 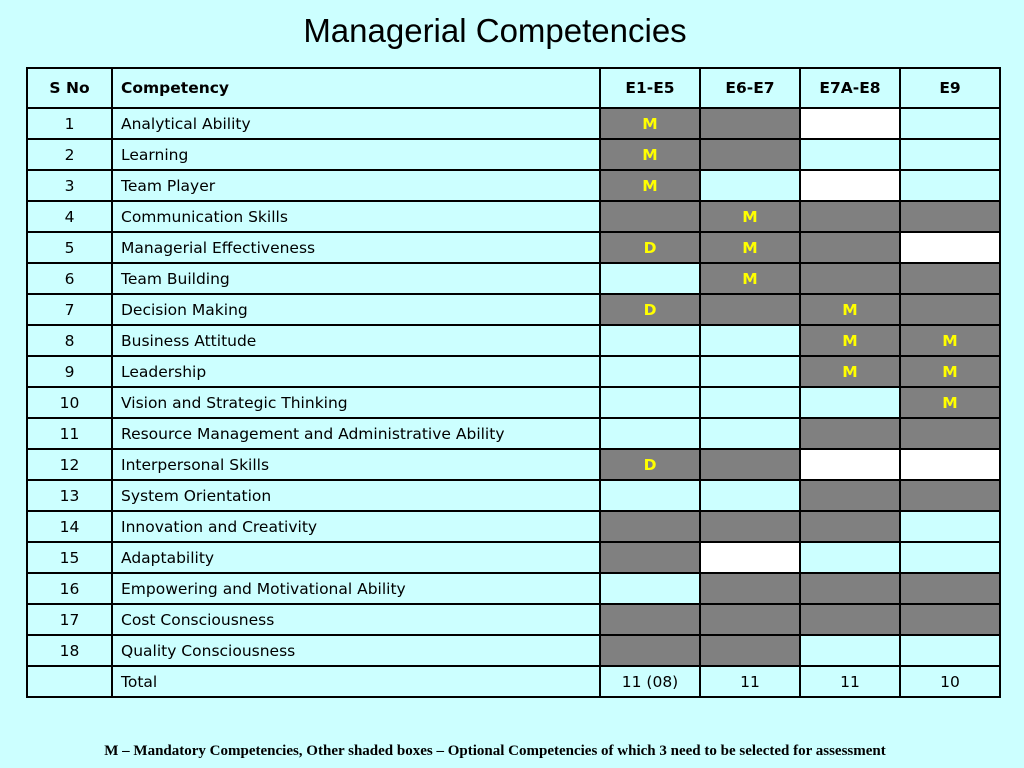 I want to click on row-sno: 6, so click(x=69, y=278).